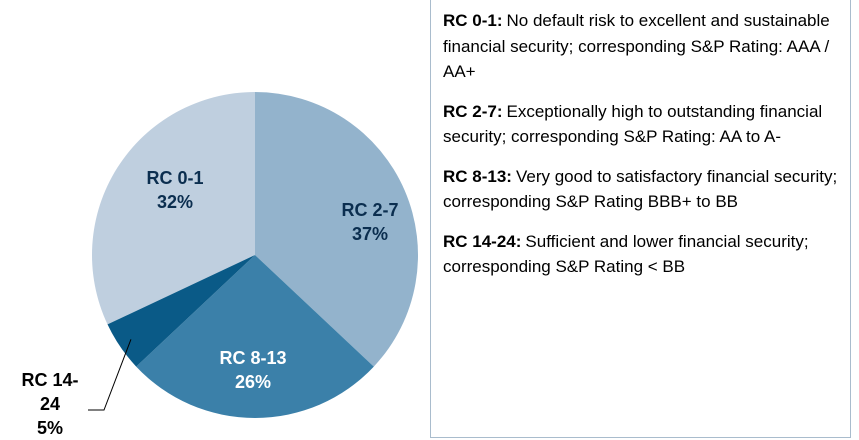  Describe the element at coordinates (253, 358) in the screenshot. I see `category-label: RC 8-13` at that location.